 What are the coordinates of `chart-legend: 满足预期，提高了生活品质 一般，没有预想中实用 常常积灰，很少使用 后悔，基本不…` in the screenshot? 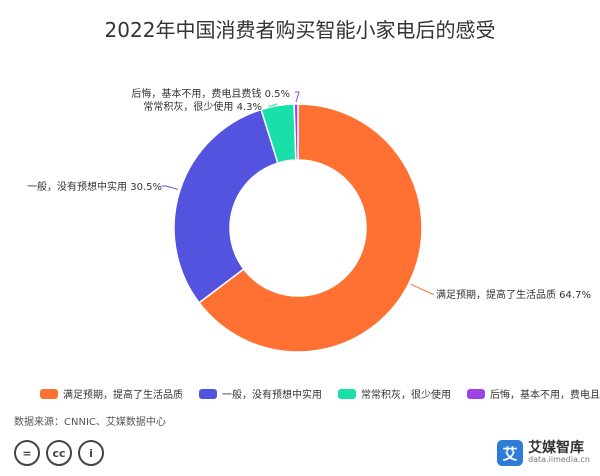 It's located at (320, 393).